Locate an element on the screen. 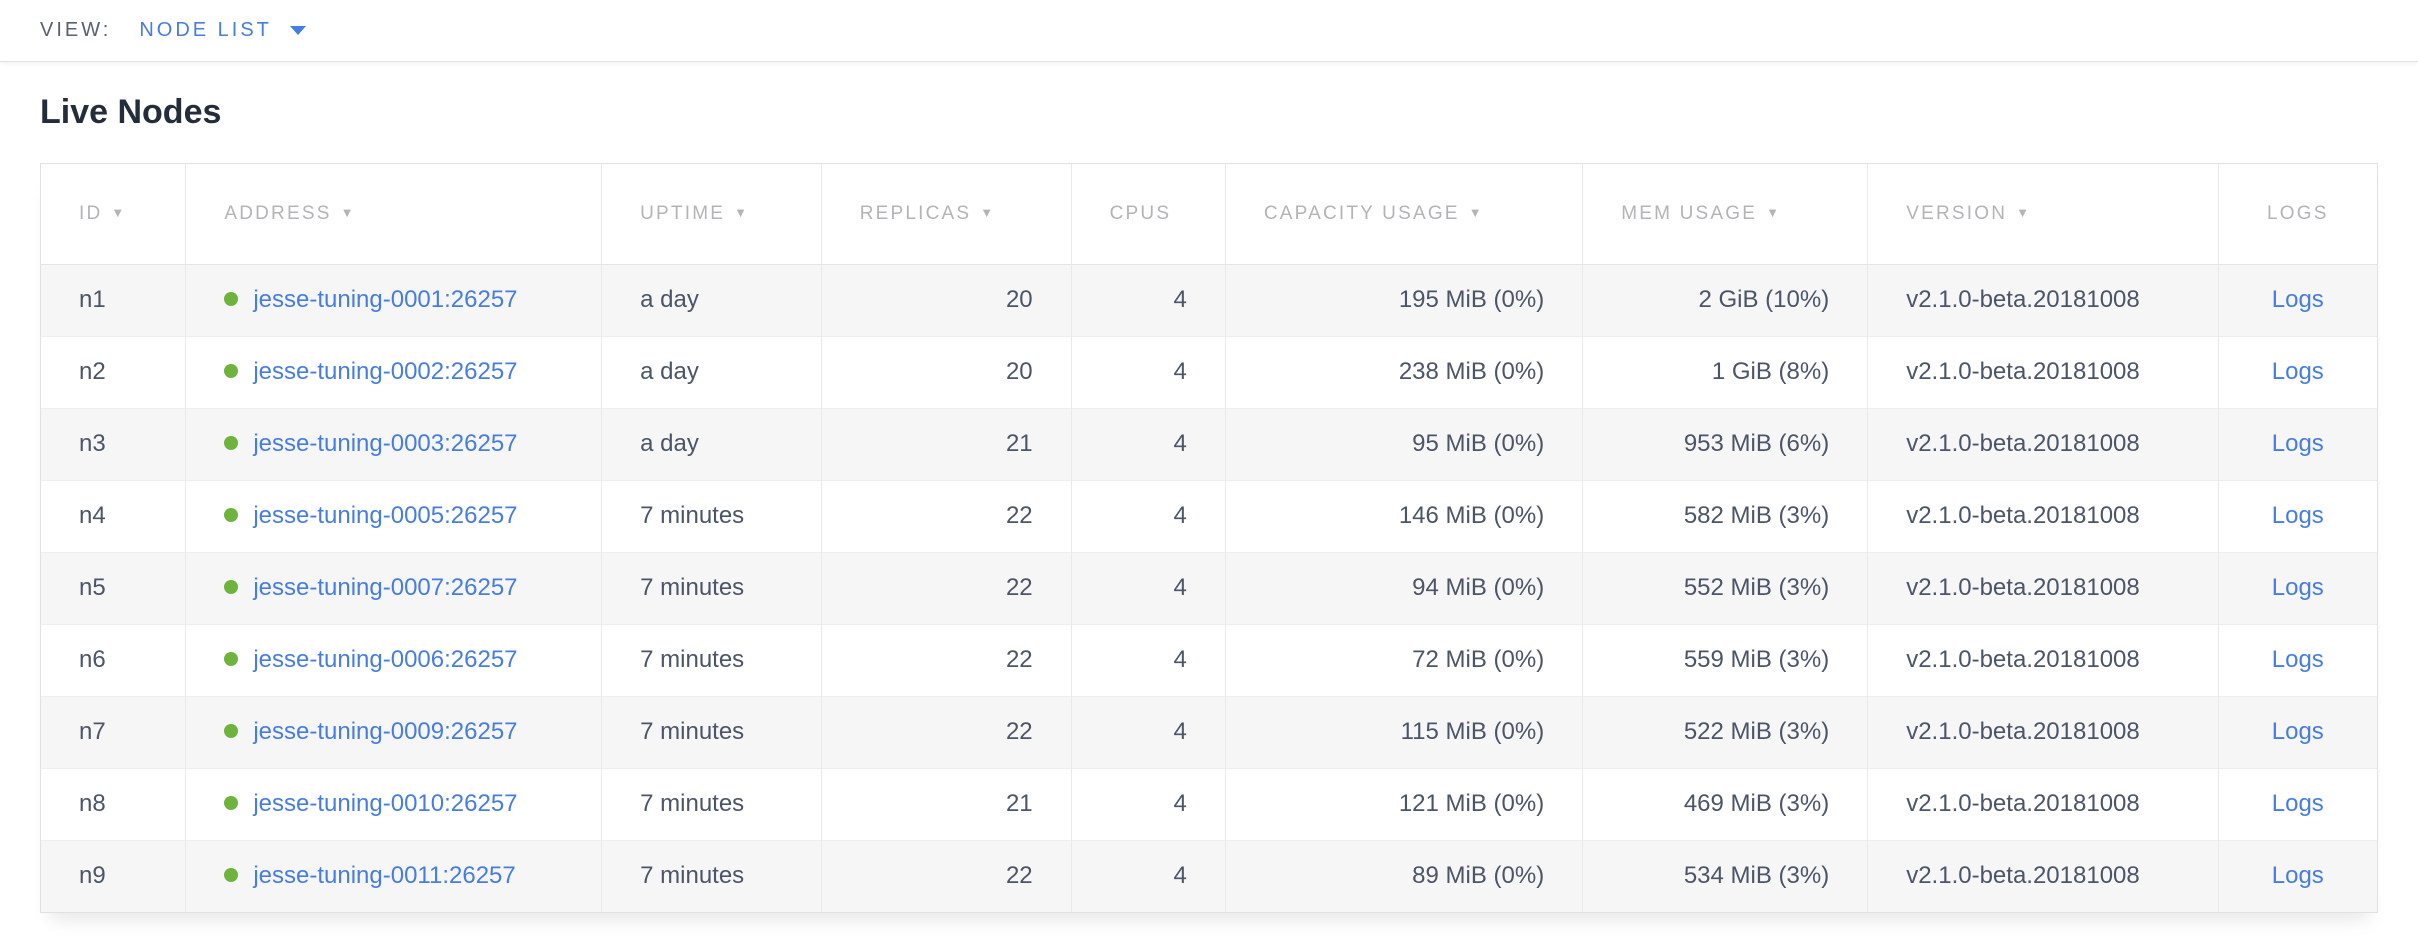  node-id-cell: n2 is located at coordinates (113, 371).